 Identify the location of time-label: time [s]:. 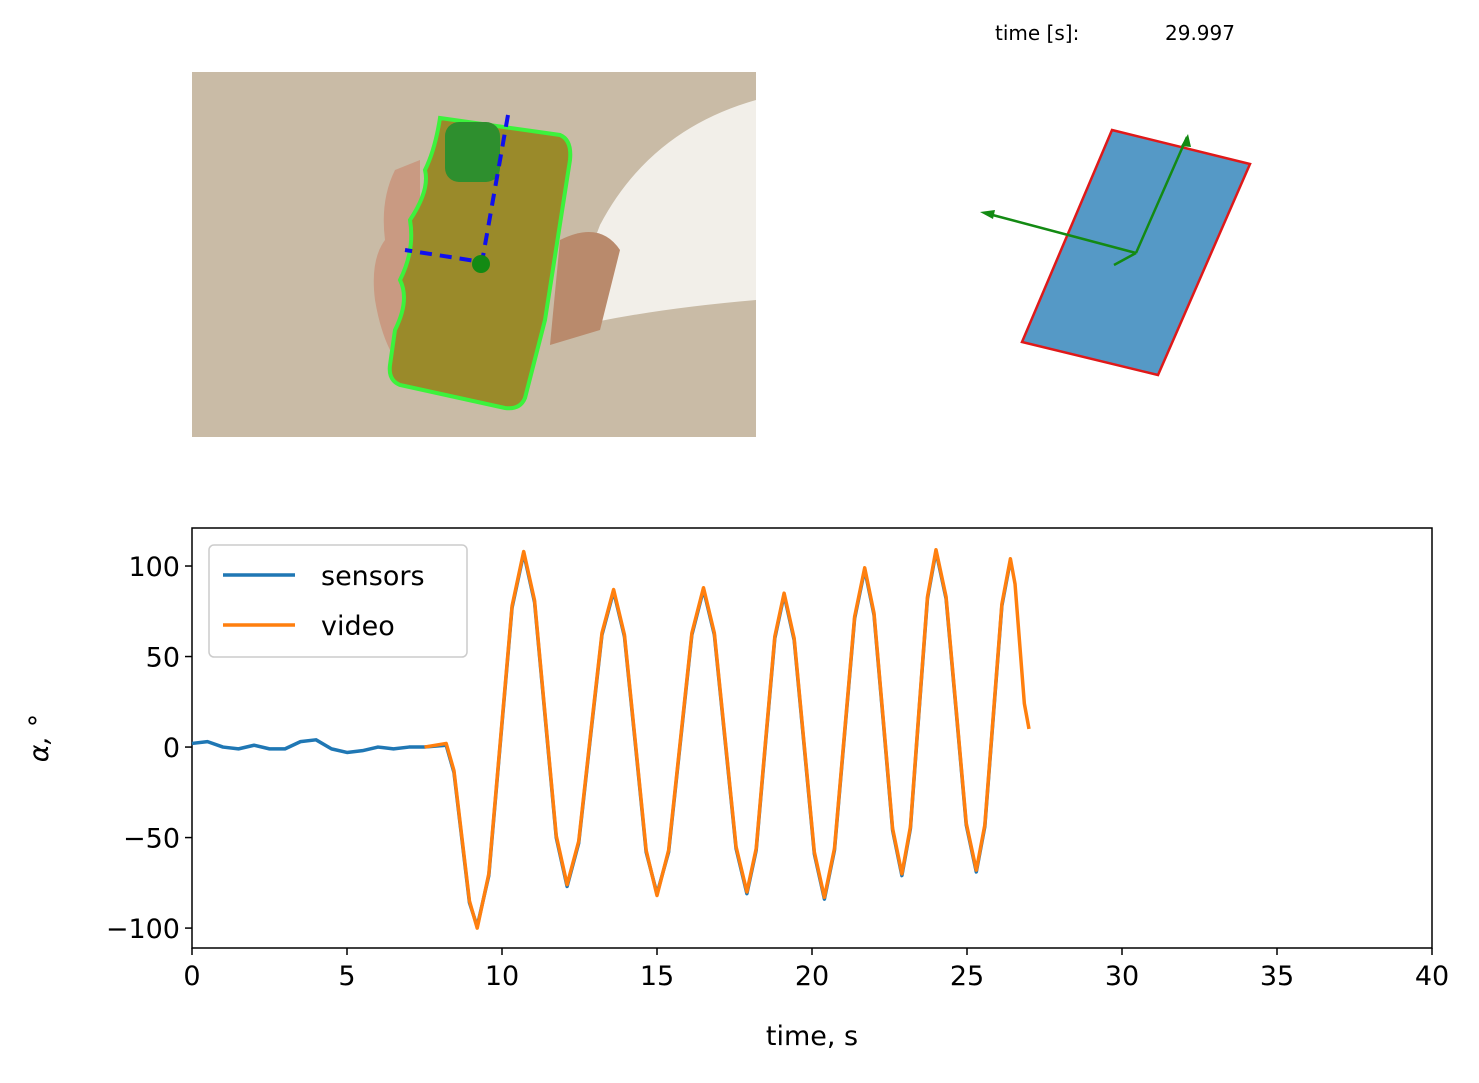
(1037, 33).